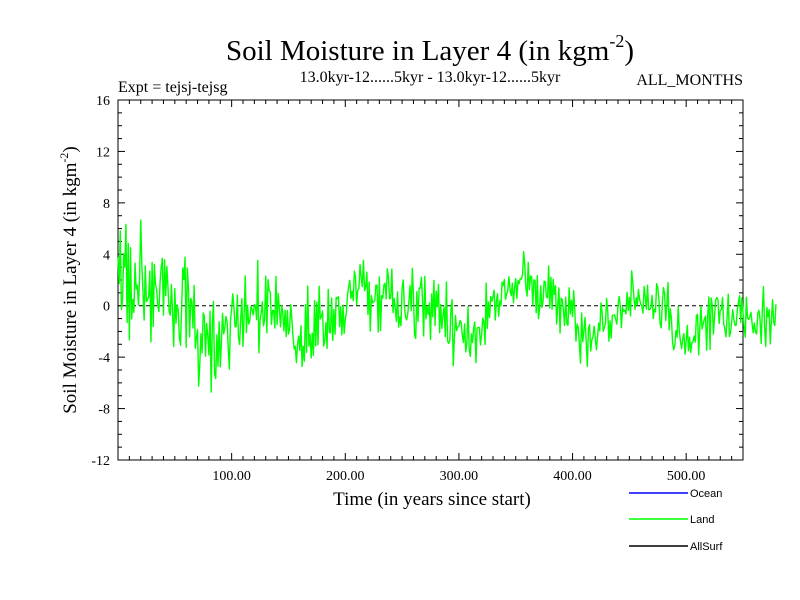 The width and height of the screenshot is (800, 600). What do you see at coordinates (106, 204) in the screenshot?
I see `y-tick-label: 8` at bounding box center [106, 204].